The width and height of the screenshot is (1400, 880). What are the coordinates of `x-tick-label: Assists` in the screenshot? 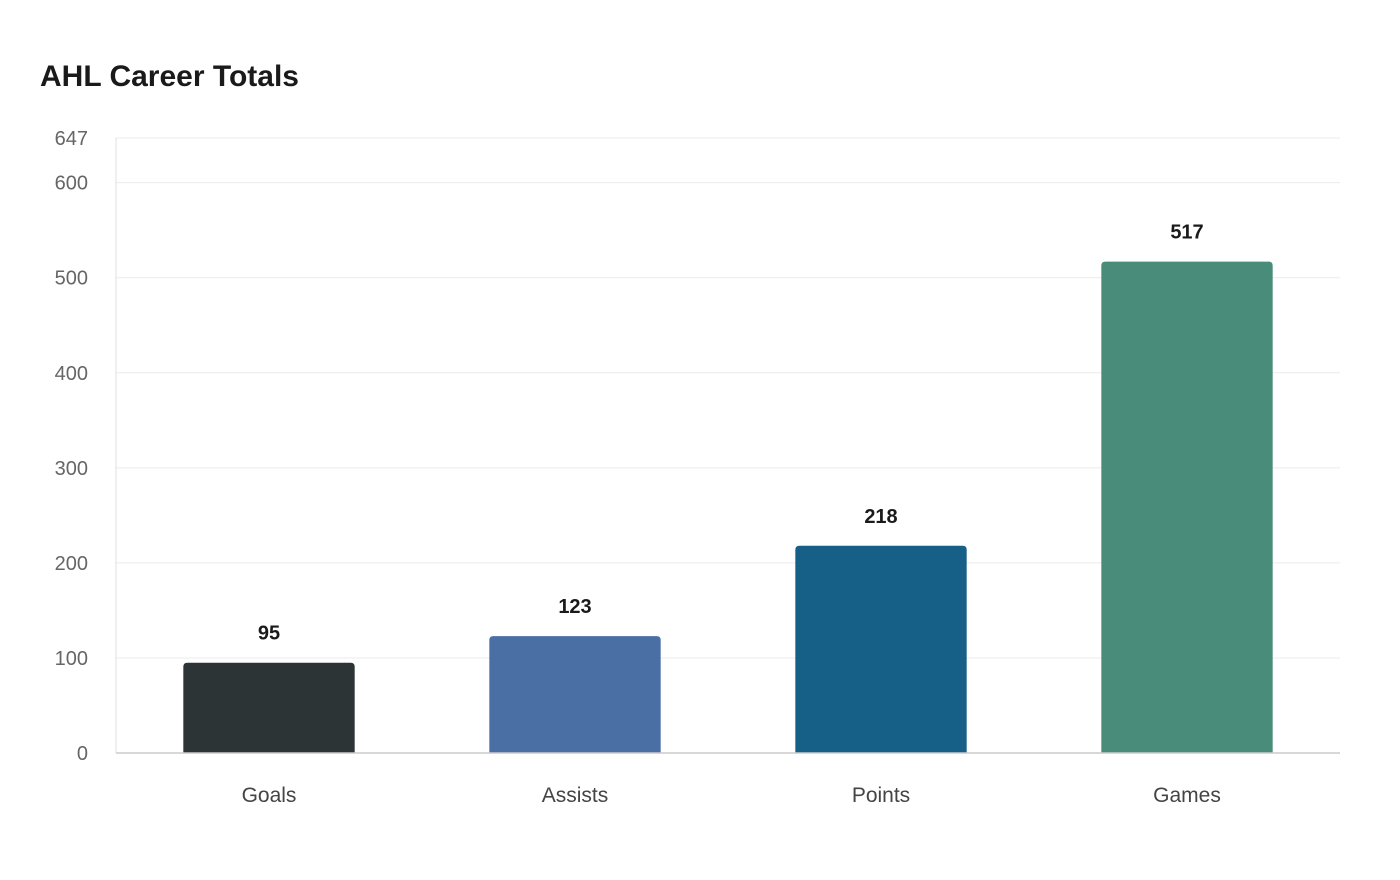 It's located at (575, 795).